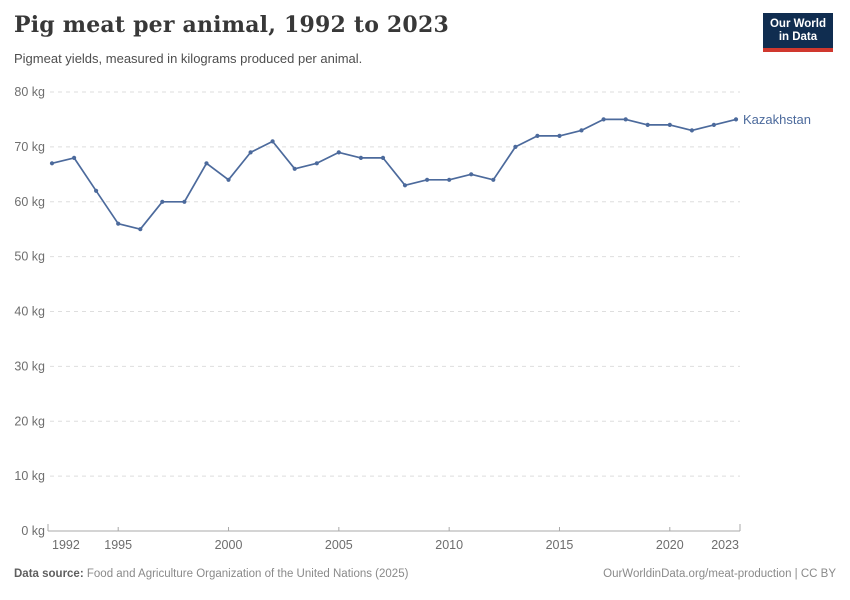  I want to click on x-tick-label-2020: 2020, so click(670, 545).